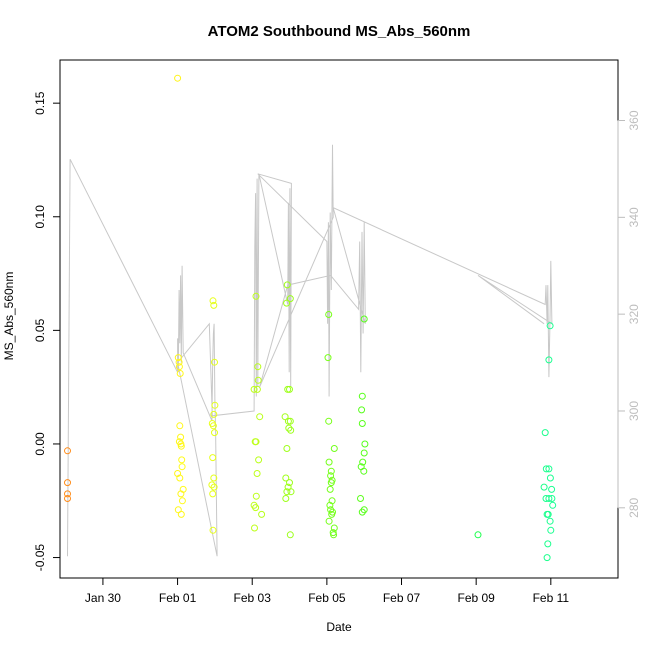 The image size is (650, 650). Describe the element at coordinates (402, 598) in the screenshot. I see `x-tick-label: Feb 07` at that location.